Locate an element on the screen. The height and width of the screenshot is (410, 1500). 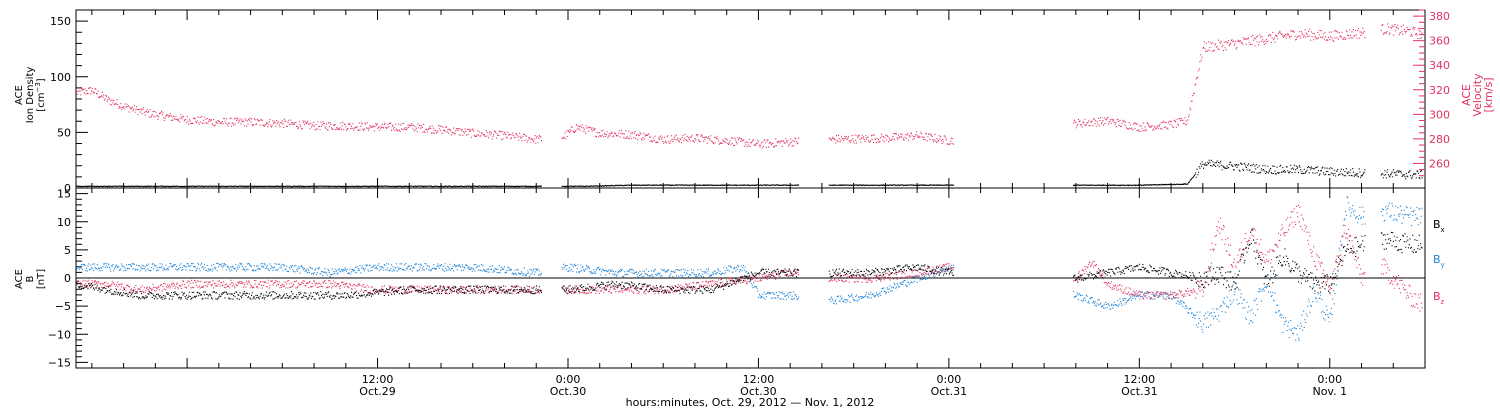
legend-bz-base: B is located at coordinates (1437, 296).